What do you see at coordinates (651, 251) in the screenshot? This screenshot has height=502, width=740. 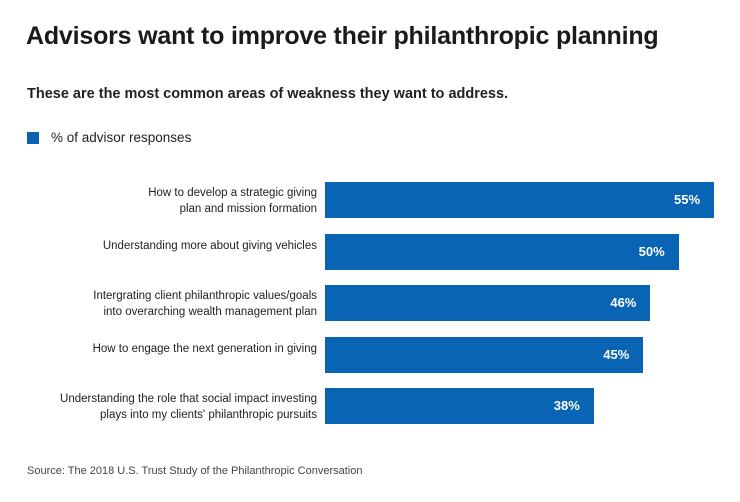 I see `data-label: 50%` at bounding box center [651, 251].